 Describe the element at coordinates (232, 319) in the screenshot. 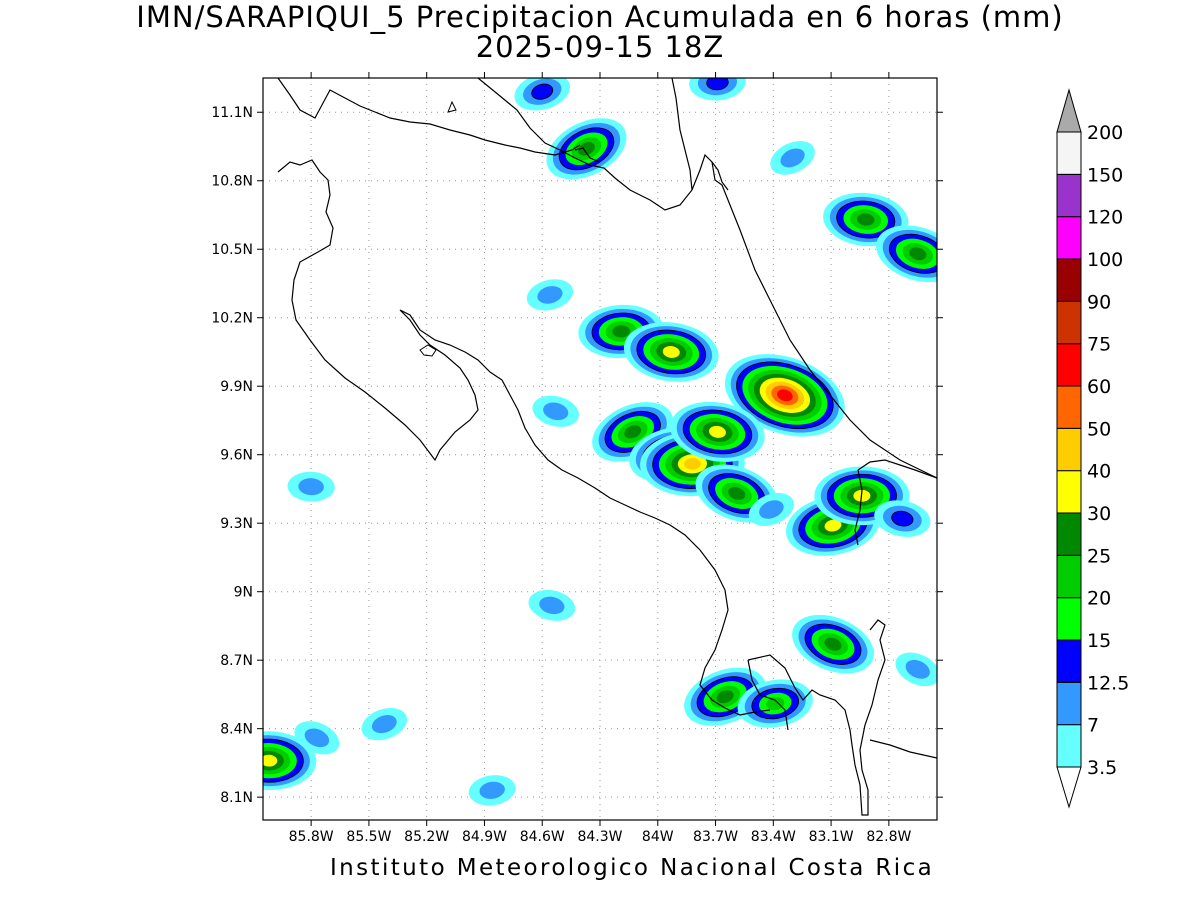

I see `lat-tick-label: 10.2N` at that location.